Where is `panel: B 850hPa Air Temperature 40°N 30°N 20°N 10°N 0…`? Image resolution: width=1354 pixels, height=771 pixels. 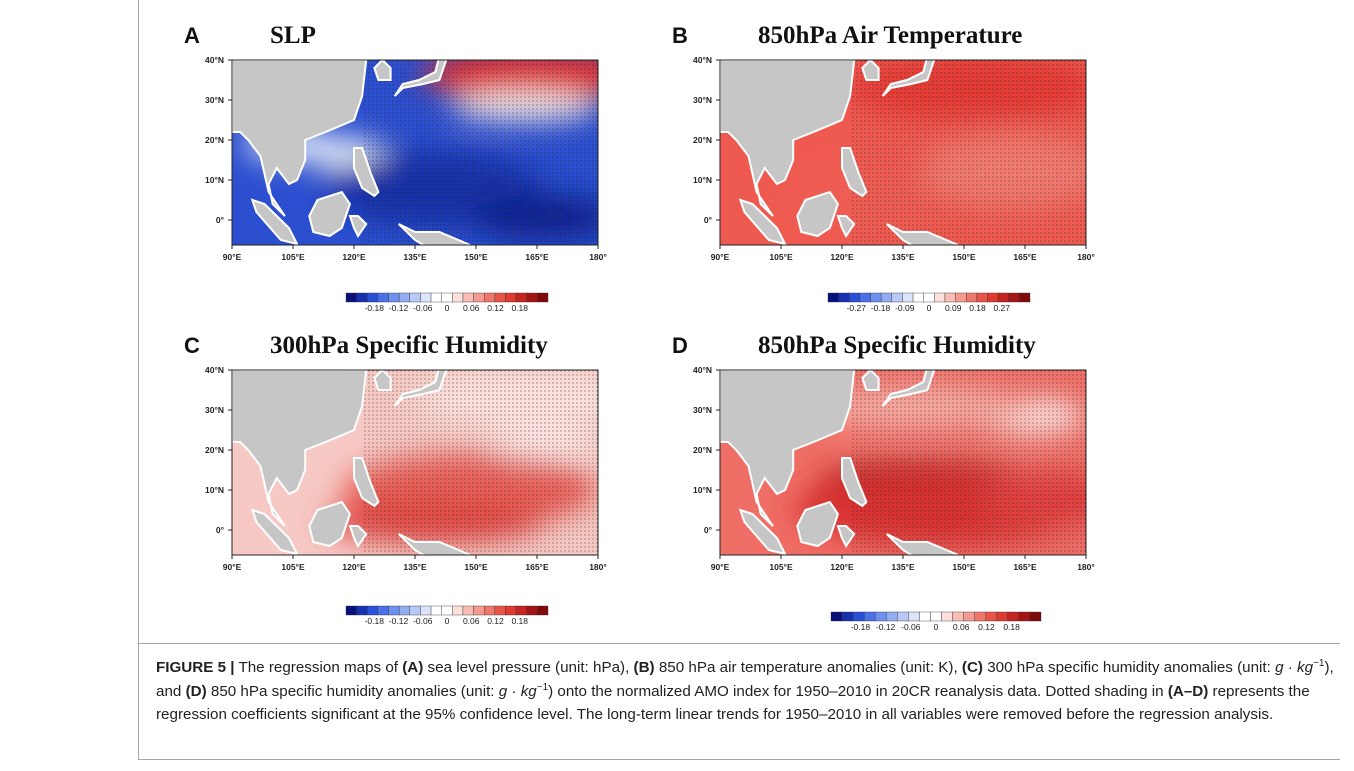 panel: B 850hPa Air Temperature 40°N 30°N 20°N 10°N 0… is located at coordinates (883, 167).